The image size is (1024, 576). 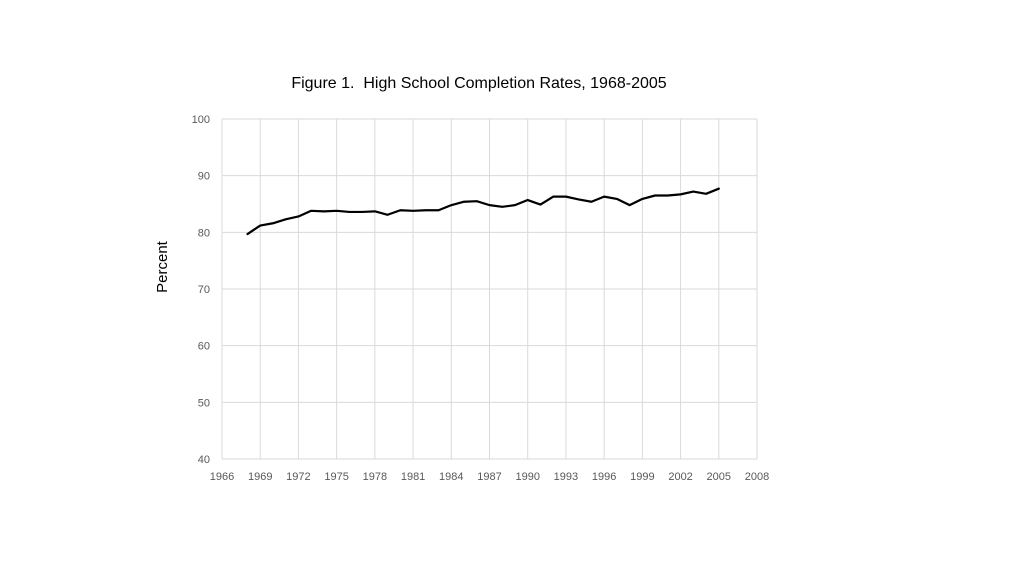 I want to click on x-tick-label: 1996, so click(x=604, y=477).